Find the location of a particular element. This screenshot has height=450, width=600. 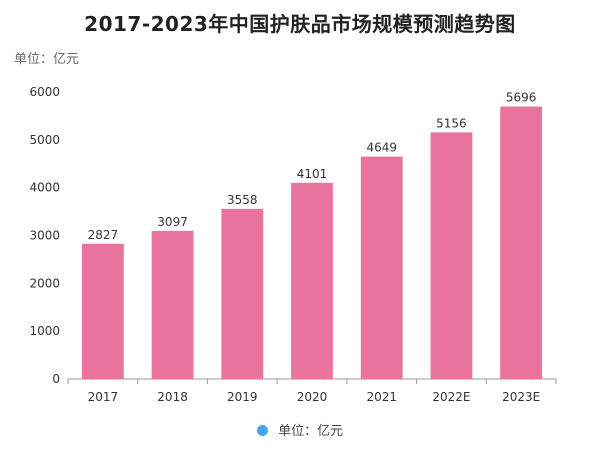

bar-2021 is located at coordinates (381, 267).